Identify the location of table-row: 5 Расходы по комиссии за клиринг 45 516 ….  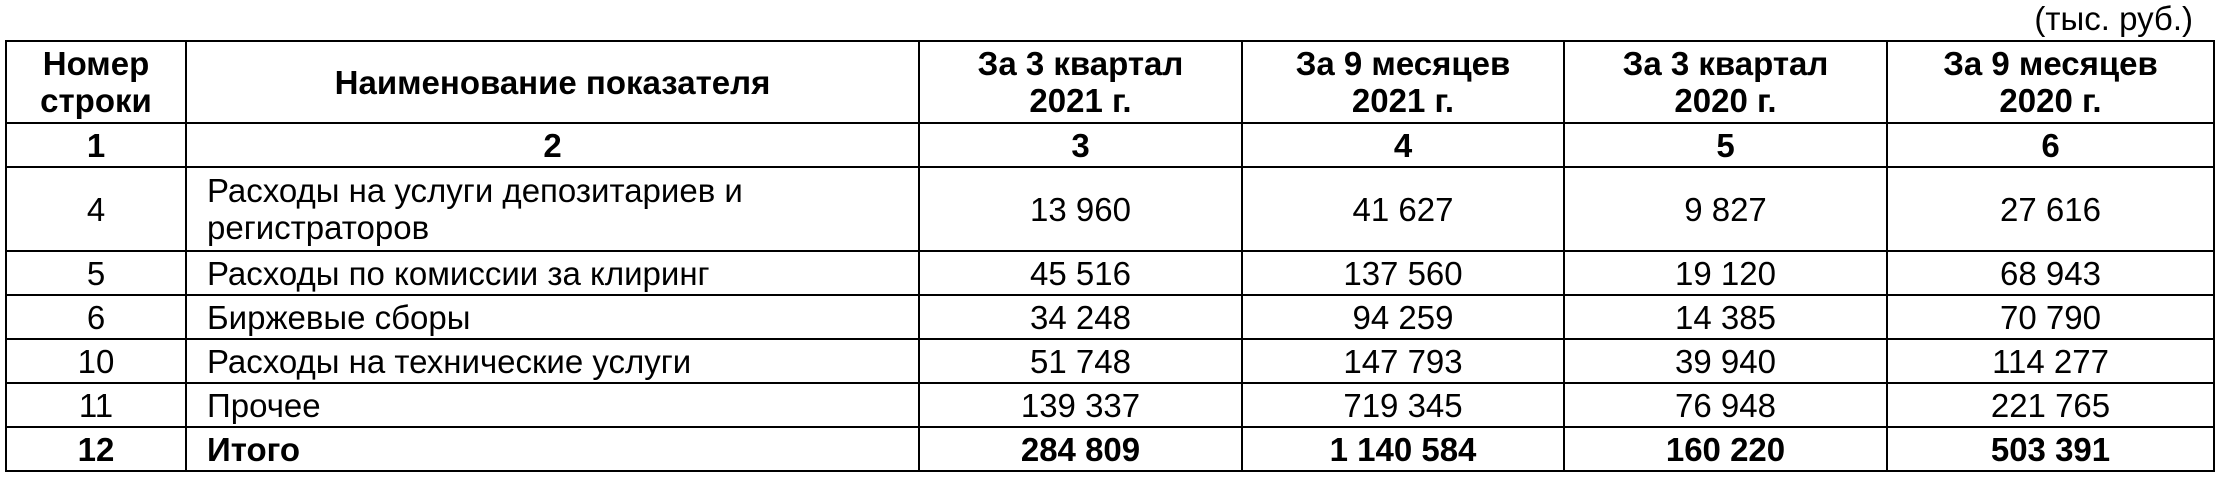
(1110, 273).